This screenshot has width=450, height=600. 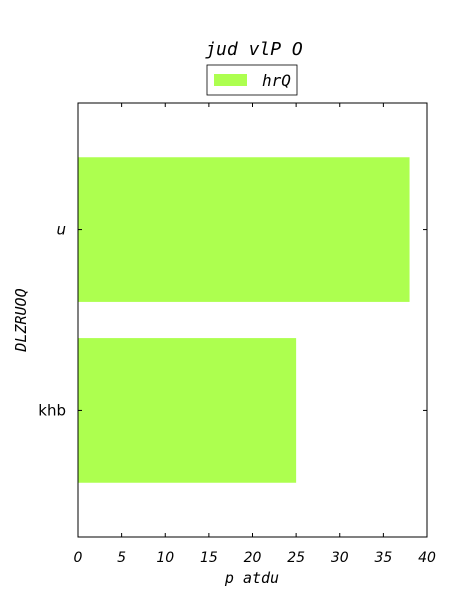 What do you see at coordinates (165, 558) in the screenshot?
I see `x-tick-label-10: 10` at bounding box center [165, 558].